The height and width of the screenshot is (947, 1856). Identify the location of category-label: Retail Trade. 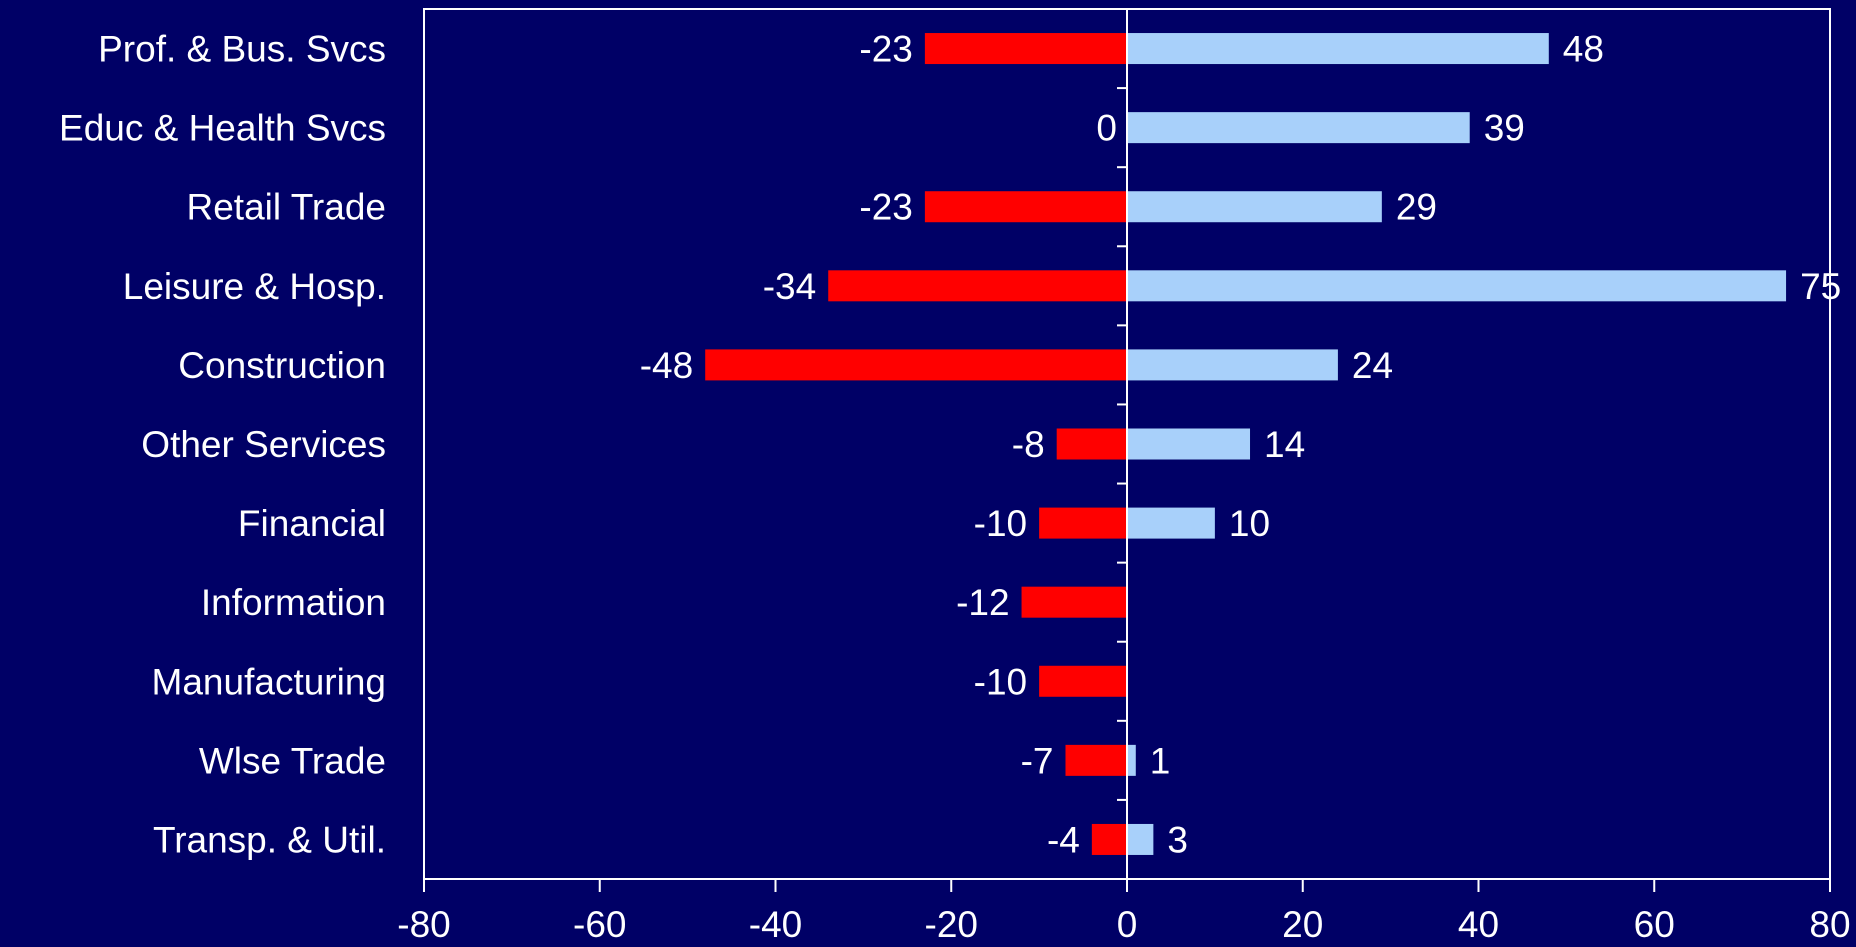
(287, 207).